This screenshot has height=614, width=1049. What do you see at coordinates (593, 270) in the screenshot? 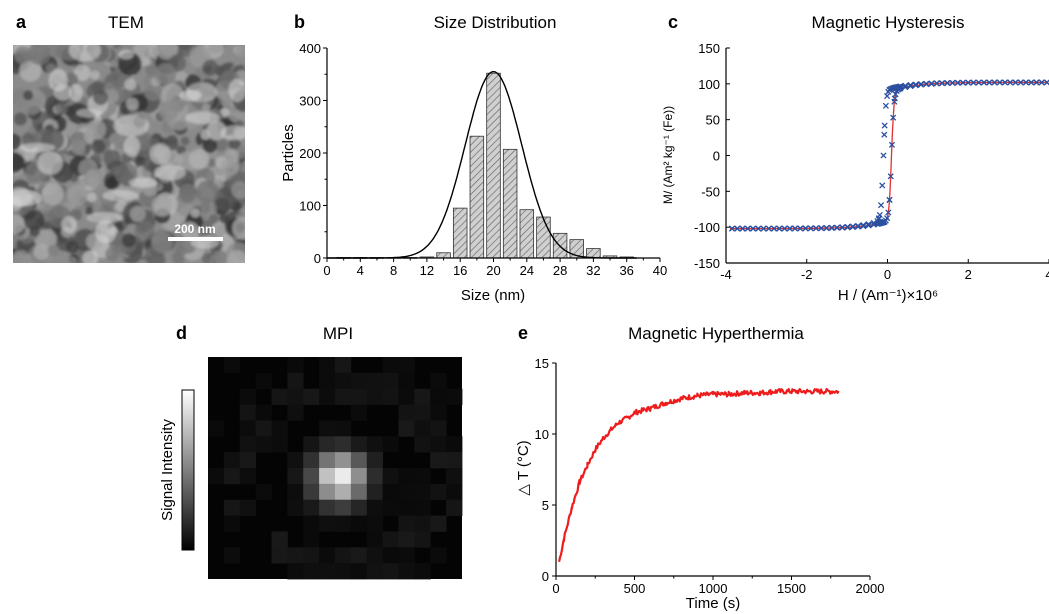
I see `x-tick-label: 32` at bounding box center [593, 270].